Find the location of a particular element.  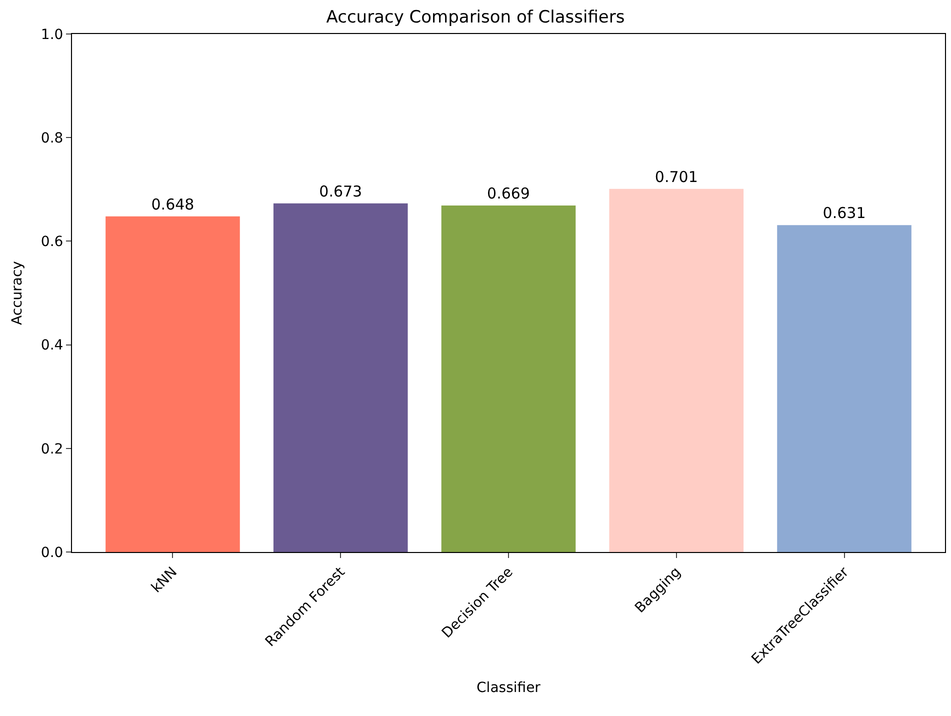

y-tick-label: 1.0 is located at coordinates (52, 34).